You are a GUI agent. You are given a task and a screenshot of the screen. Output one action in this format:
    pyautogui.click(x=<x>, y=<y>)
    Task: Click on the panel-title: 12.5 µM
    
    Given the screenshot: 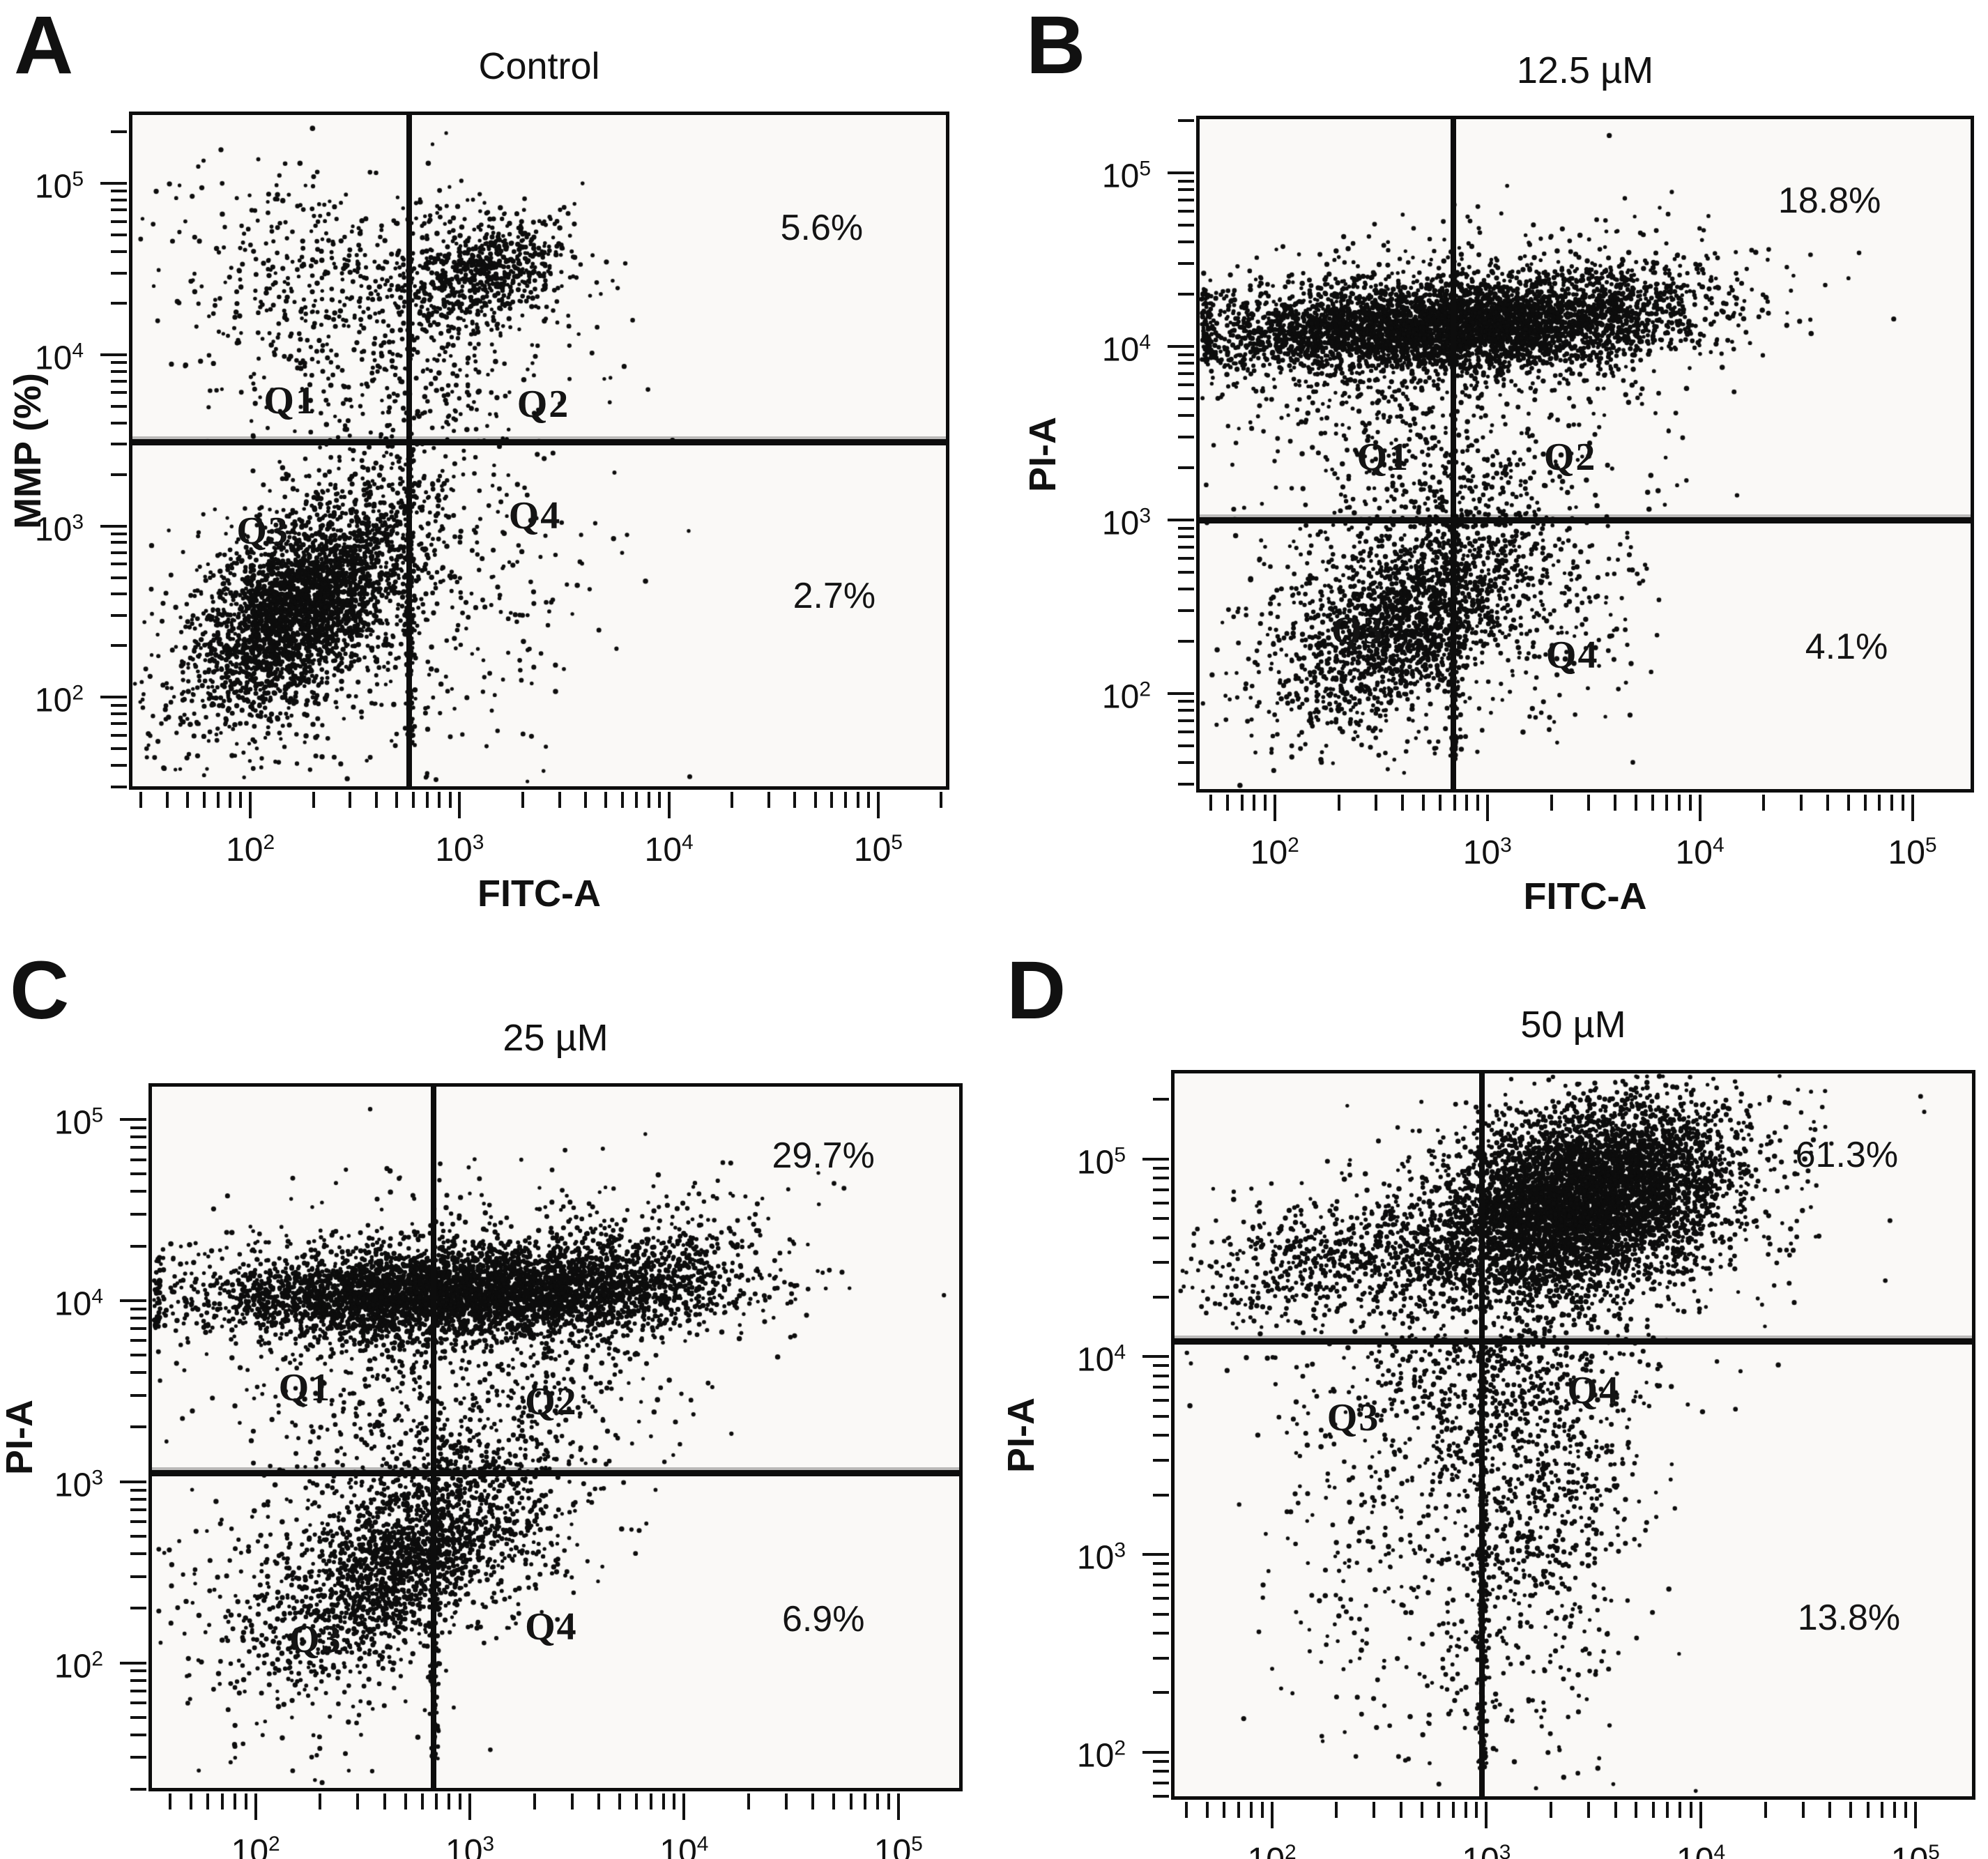 What is the action you would take?
    pyautogui.click(x=1585, y=70)
    